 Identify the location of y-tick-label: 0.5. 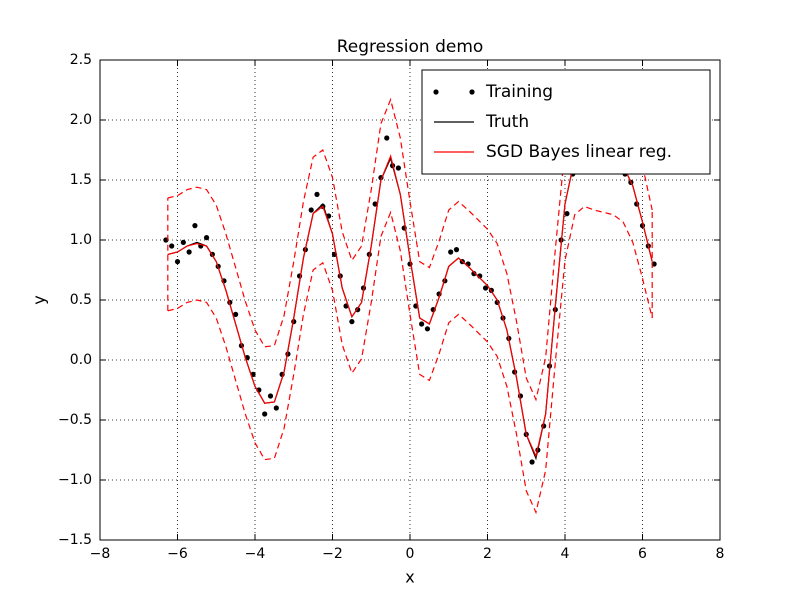
(81, 300).